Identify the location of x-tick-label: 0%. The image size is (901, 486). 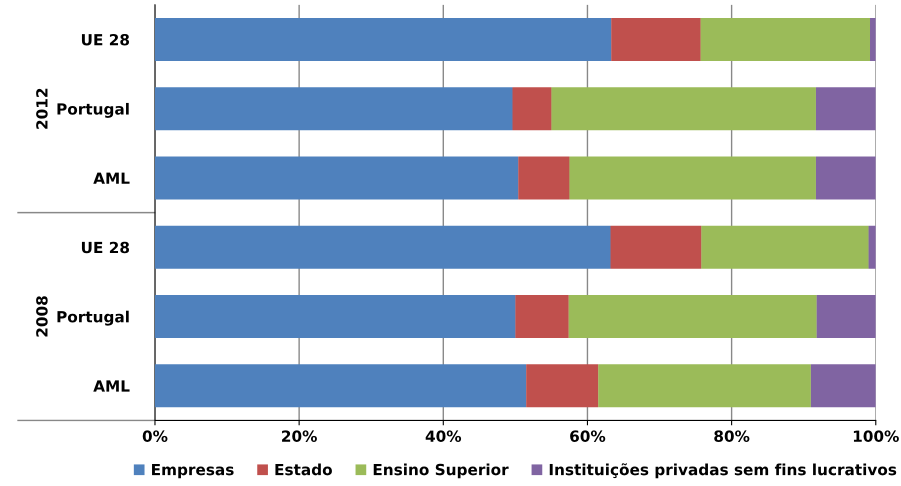
(155, 436).